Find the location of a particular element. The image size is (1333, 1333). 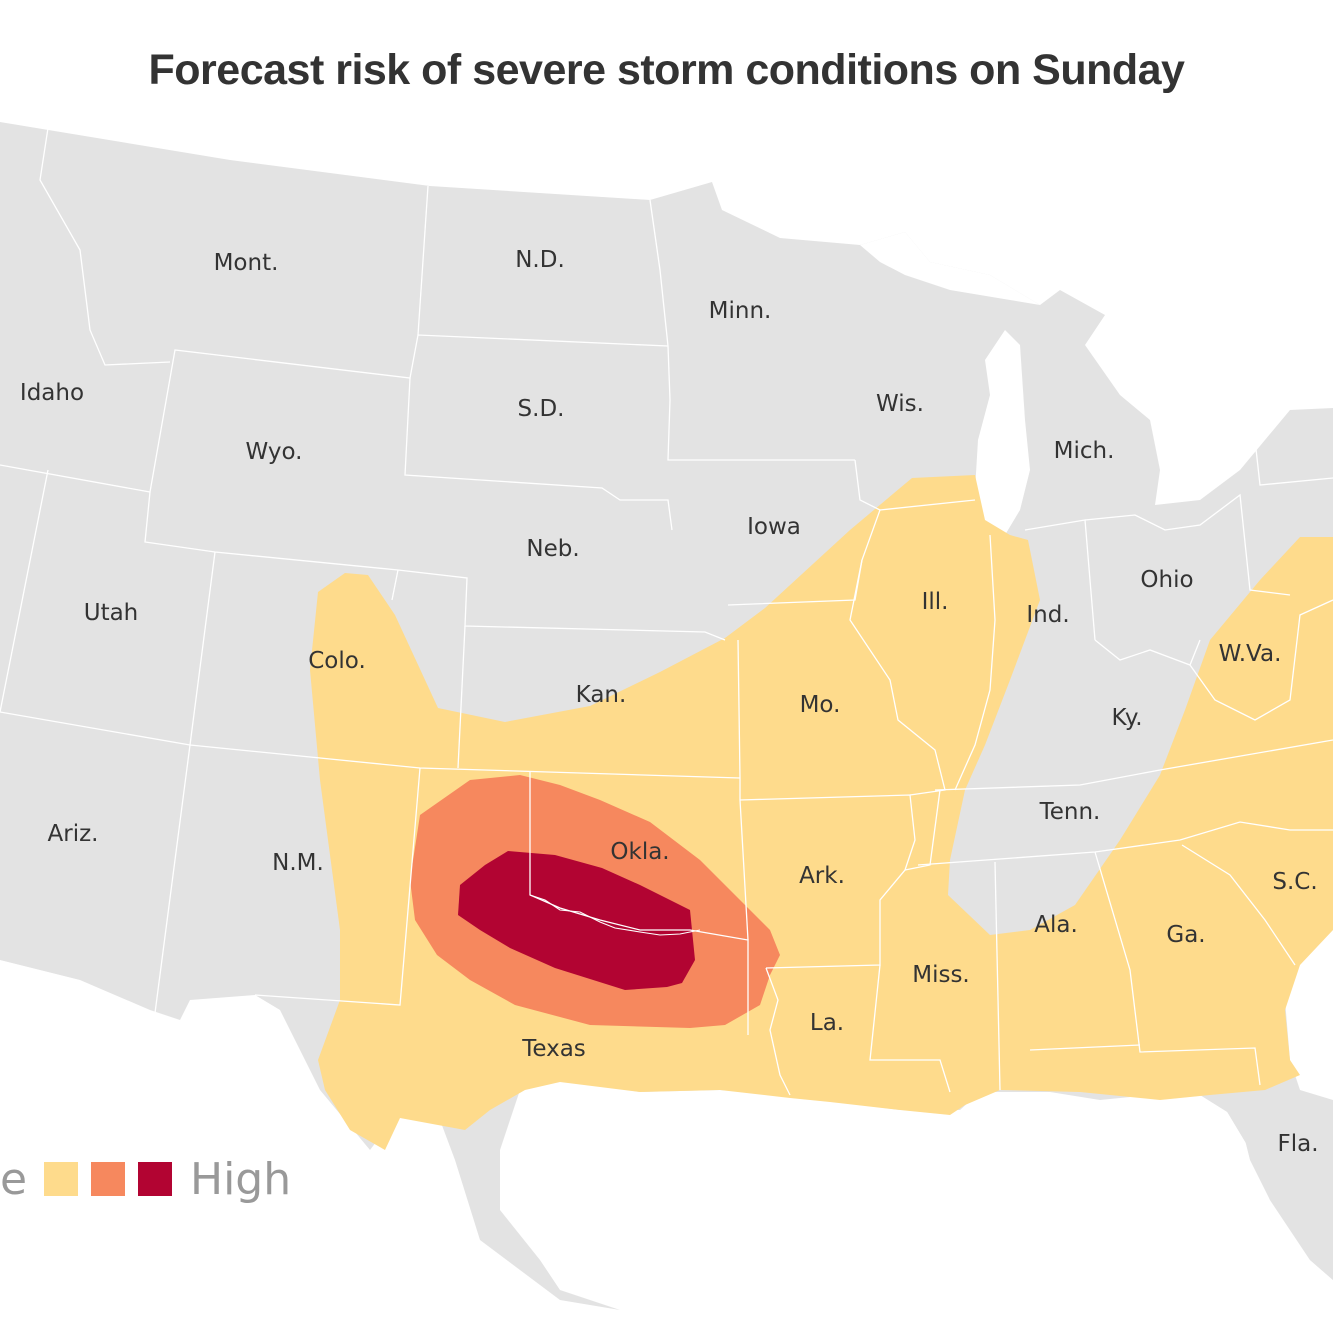

state-label-colo: Colo. is located at coordinates (337, 661).